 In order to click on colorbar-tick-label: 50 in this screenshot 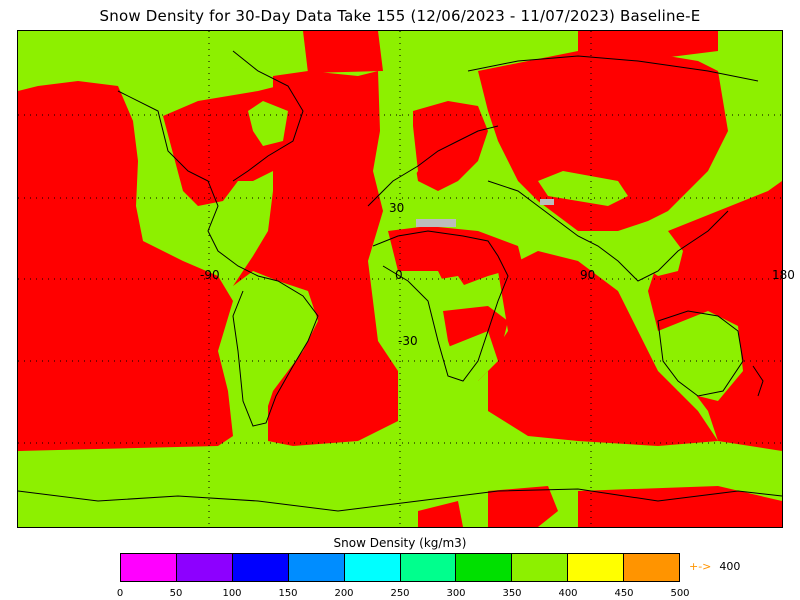, I will do `click(176, 593)`.